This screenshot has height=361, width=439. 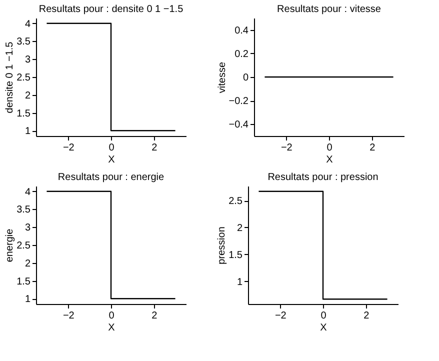 What do you see at coordinates (323, 177) in the screenshot?
I see `chart-title: Resultats pour : pression` at bounding box center [323, 177].